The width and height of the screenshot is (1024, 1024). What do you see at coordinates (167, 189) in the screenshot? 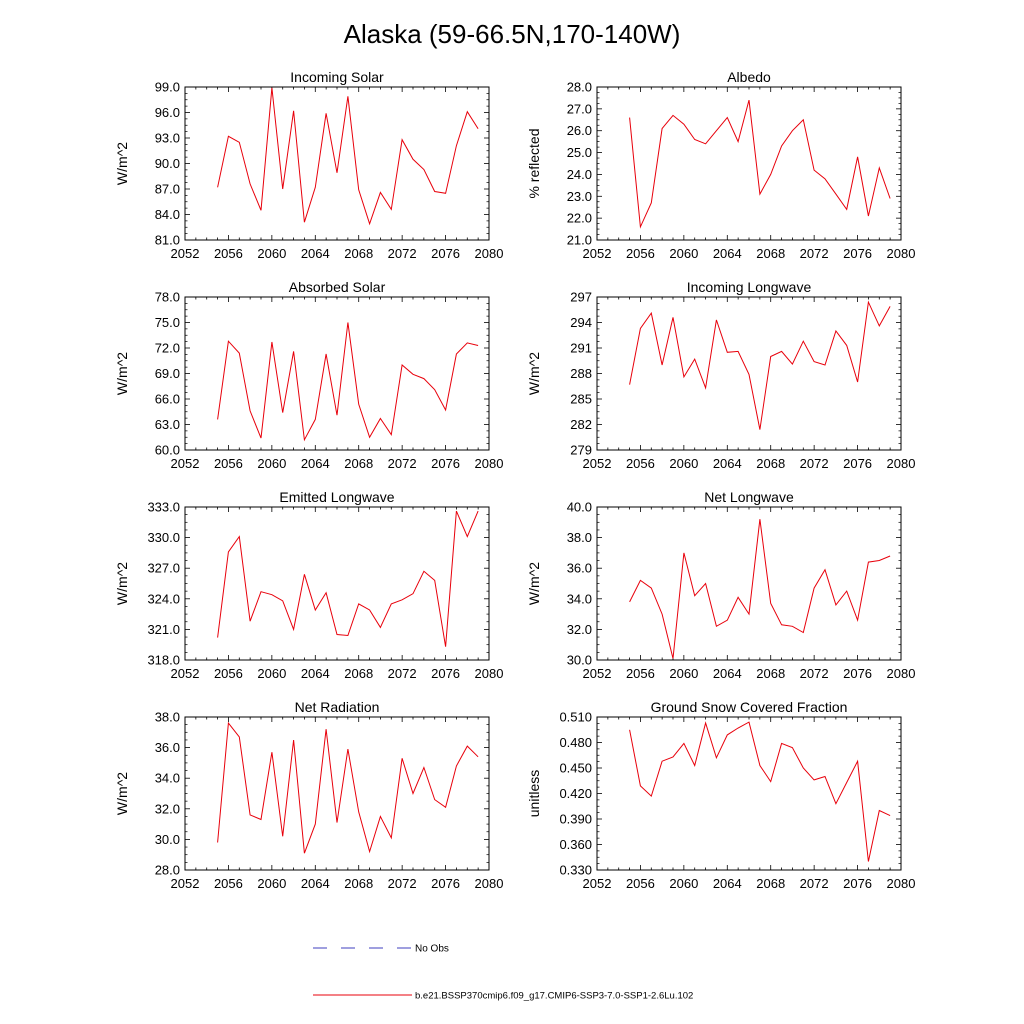
I see `y-tick-label: 87.0` at bounding box center [167, 189].